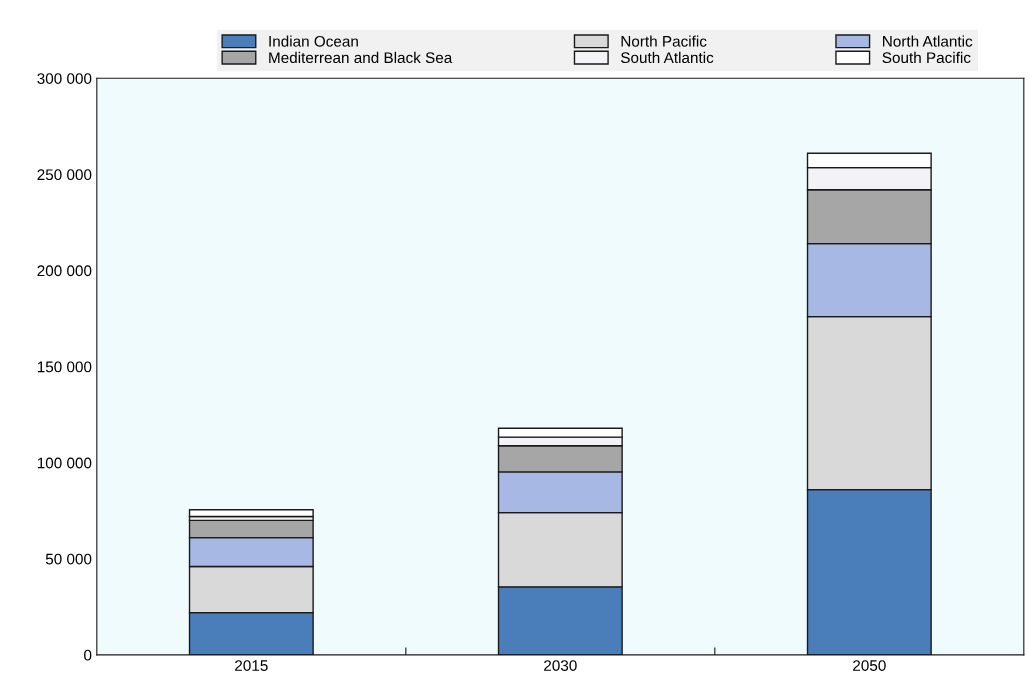  Describe the element at coordinates (64, 367) in the screenshot. I see `y-tick-label: 150 000` at that location.